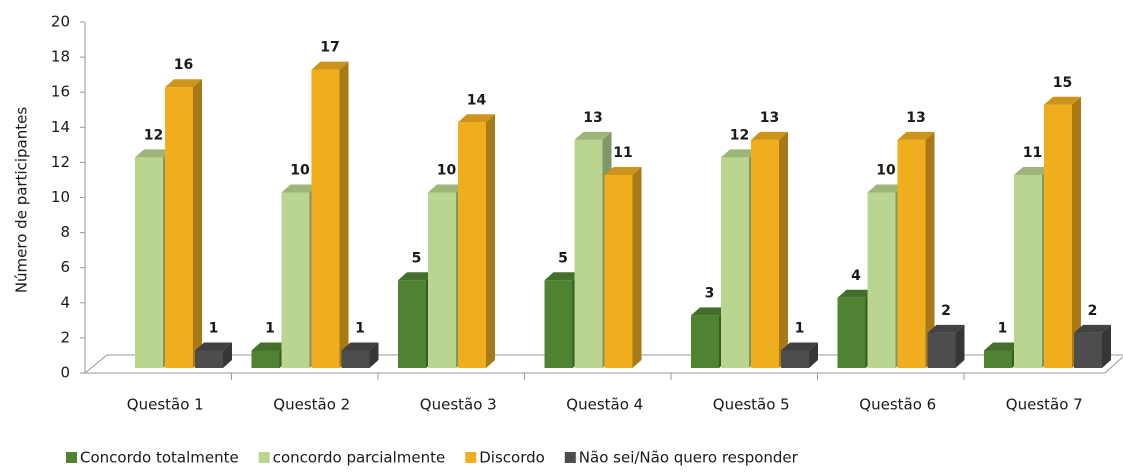 Image resolution: width=1123 pixels, height=472 pixels. Describe the element at coordinates (897, 405) in the screenshot. I see `x-tick-label: Questão 6` at that location.